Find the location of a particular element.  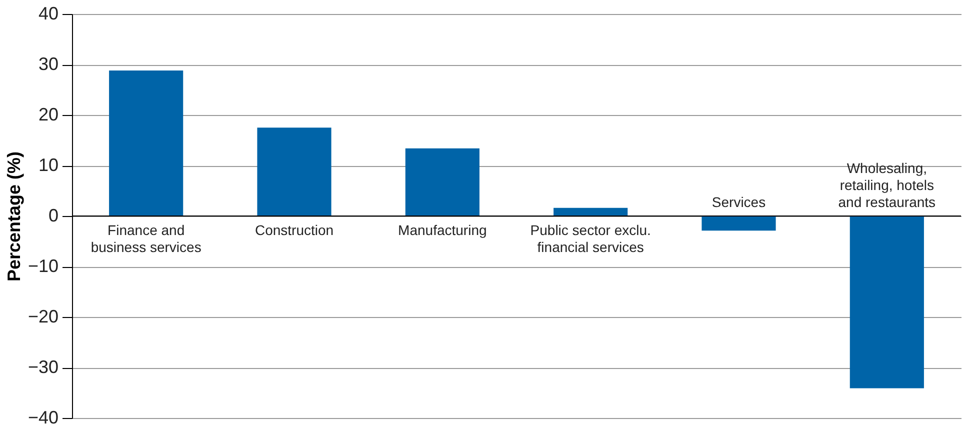

y-axis-title: Percentage (%) is located at coordinates (14, 216).